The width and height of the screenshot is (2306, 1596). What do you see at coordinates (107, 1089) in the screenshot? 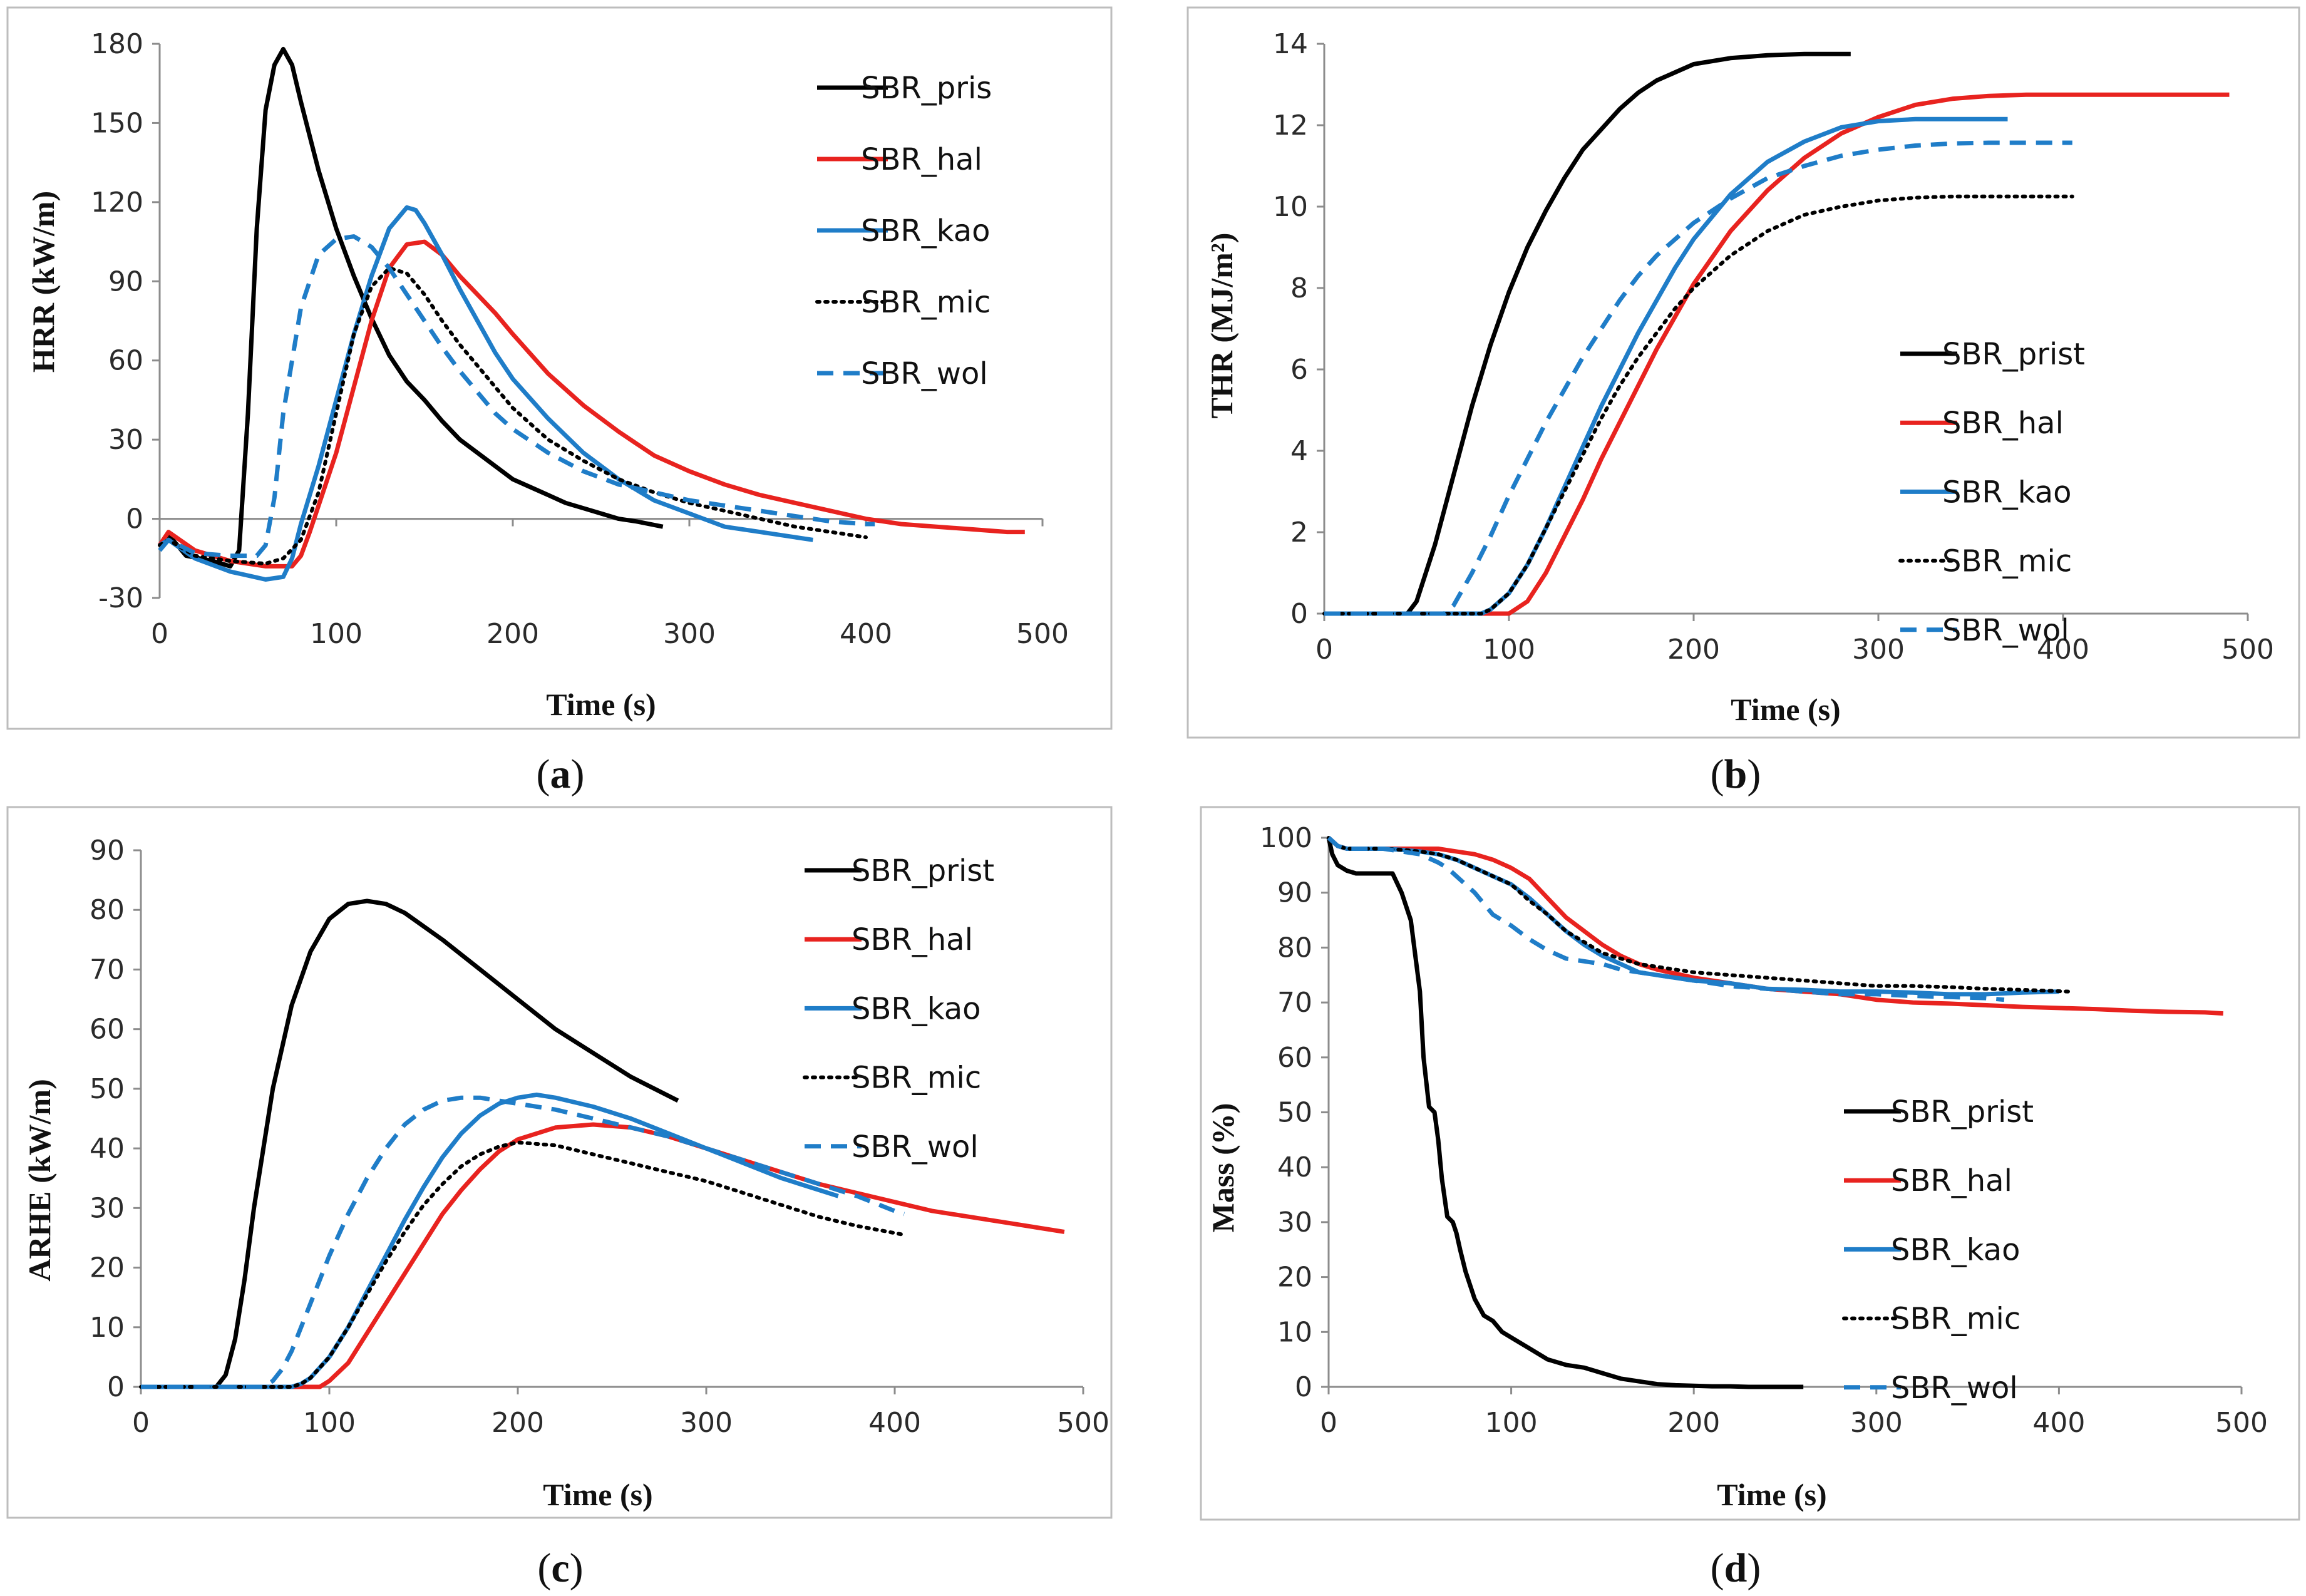
I see `y-tick-label: 50` at bounding box center [107, 1089].